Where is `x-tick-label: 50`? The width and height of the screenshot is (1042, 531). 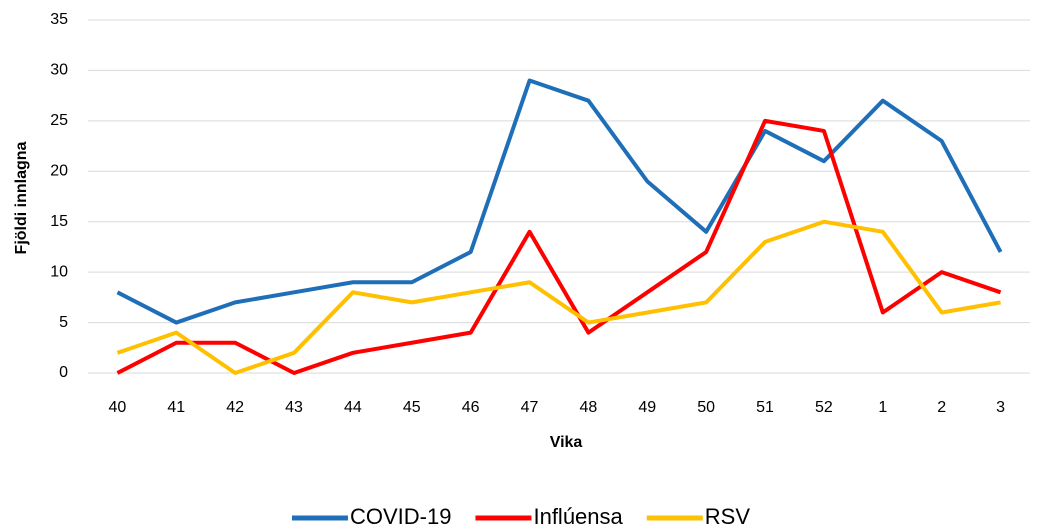 x-tick-label: 50 is located at coordinates (706, 407).